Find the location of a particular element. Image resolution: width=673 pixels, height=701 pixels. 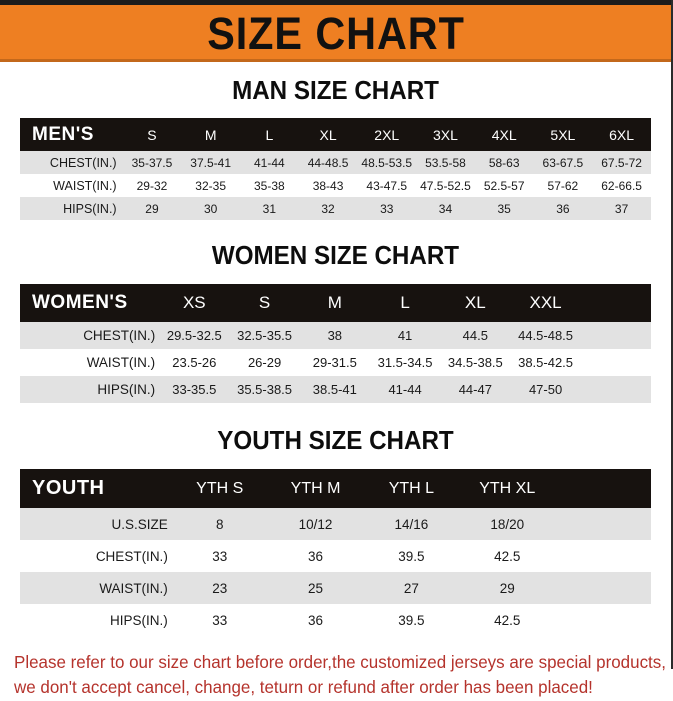

row-label-youth-1: CHEST(IN.) is located at coordinates (131, 556).